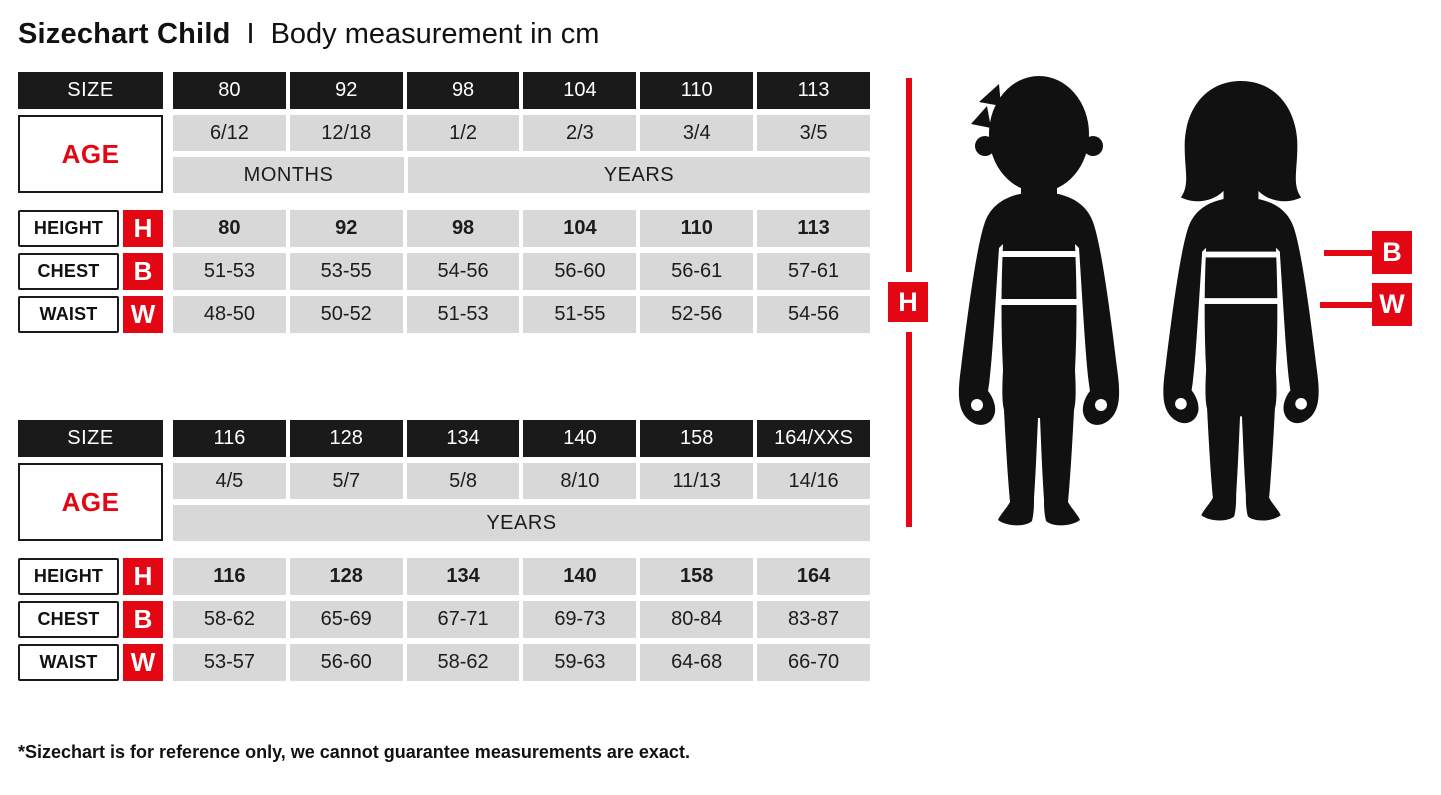 This screenshot has width=1441, height=795. I want to click on height-measure-line-bottom, so click(909, 429).